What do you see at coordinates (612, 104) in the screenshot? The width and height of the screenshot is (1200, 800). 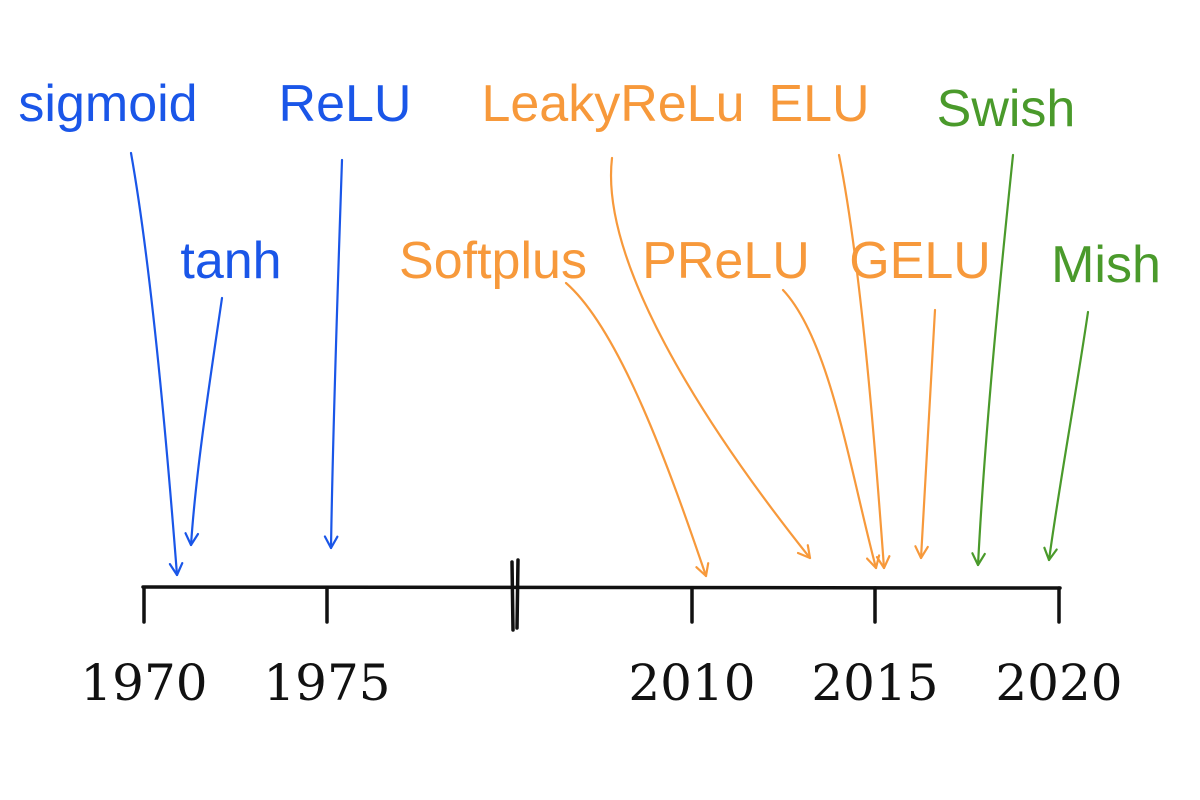 I see `label-leakyrelu: LeakyReLu` at bounding box center [612, 104].